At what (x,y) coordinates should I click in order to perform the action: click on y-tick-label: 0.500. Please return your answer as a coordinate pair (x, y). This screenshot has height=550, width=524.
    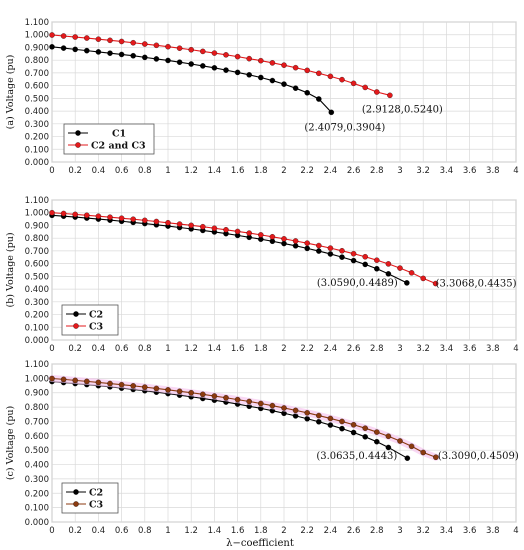
    Looking at the image, I should click on (37, 99).